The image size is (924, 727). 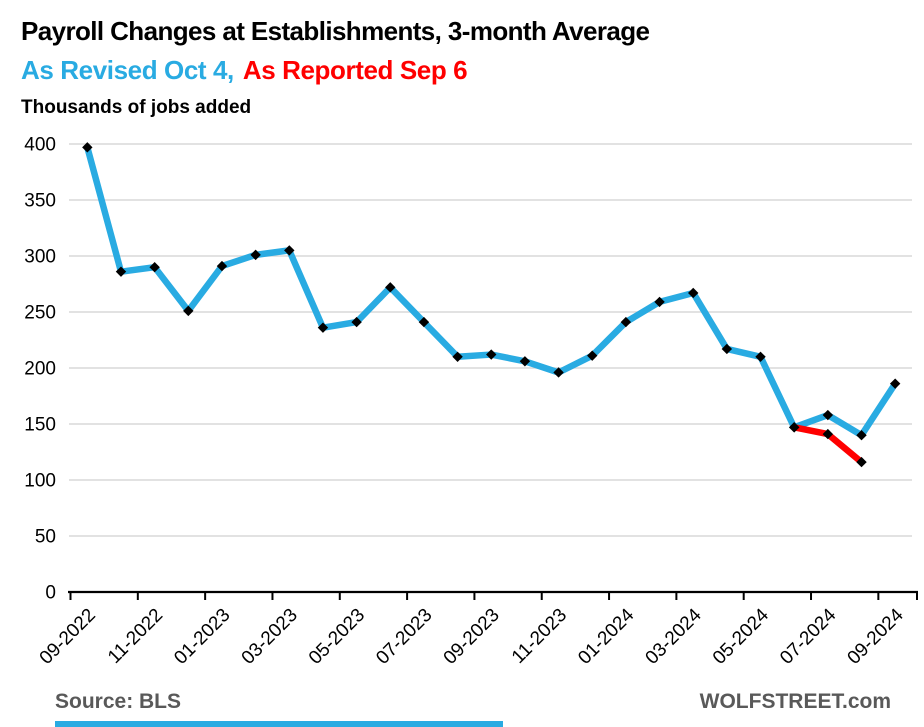 I want to click on x-tick-label: 09-2024, so click(x=876, y=636).